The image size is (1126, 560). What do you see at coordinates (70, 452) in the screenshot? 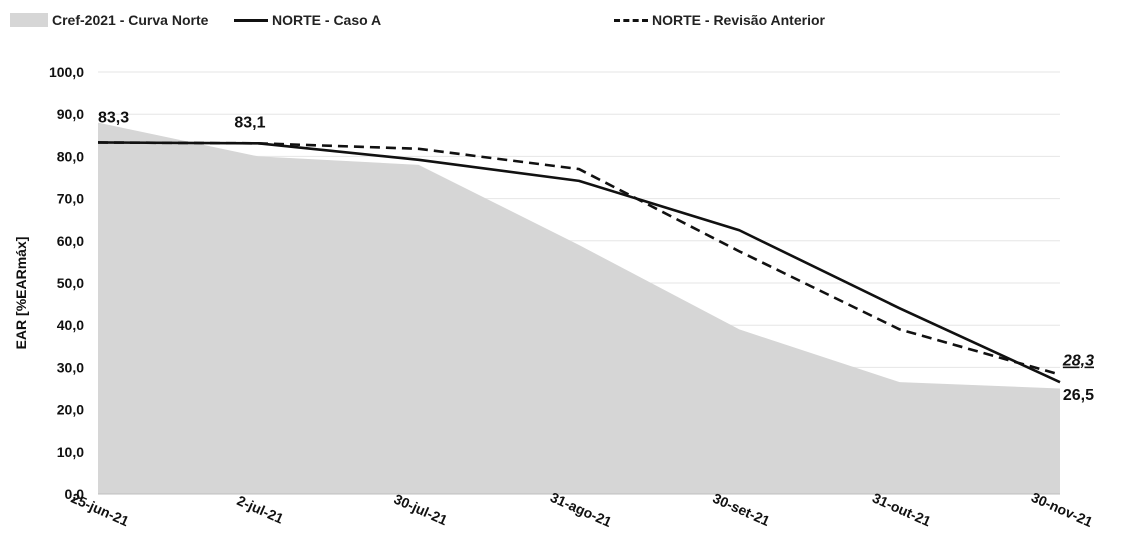
I see `y-tick-label: 10,0` at bounding box center [70, 452].